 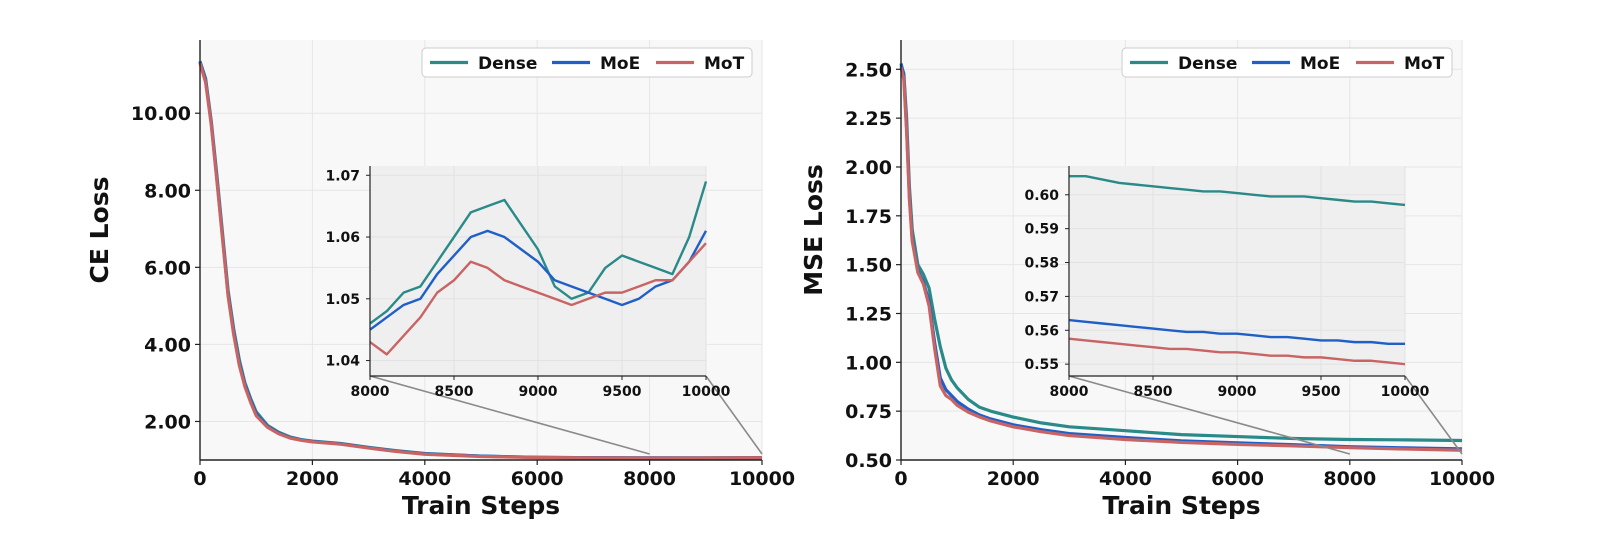 What do you see at coordinates (868, 217) in the screenshot?
I see `y-tick-label: 1.75` at bounding box center [868, 217].